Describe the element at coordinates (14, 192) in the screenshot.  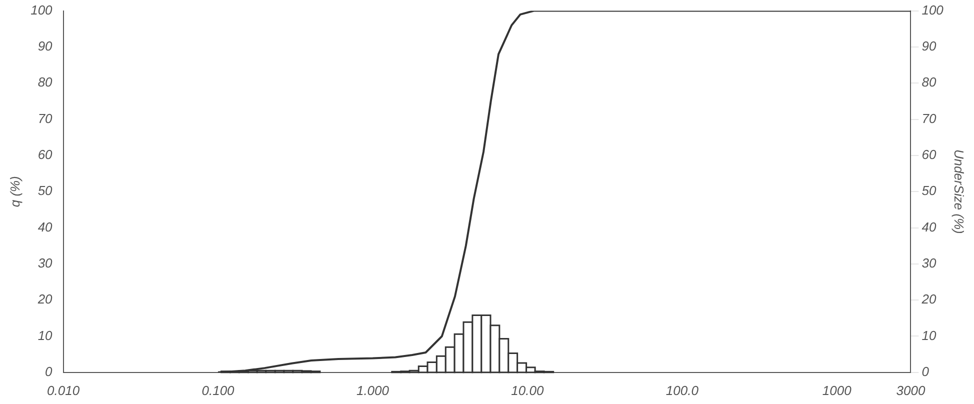
I see `y-axis-title: q (%)` at that location.